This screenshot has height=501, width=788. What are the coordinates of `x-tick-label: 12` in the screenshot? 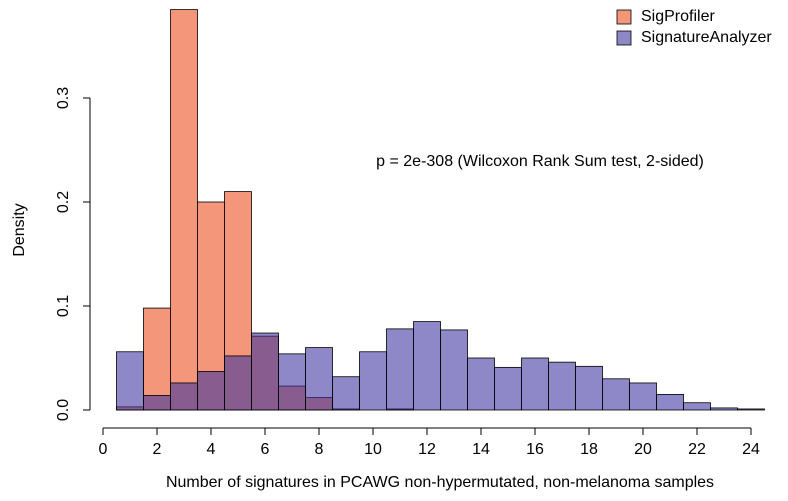 It's located at (427, 449).